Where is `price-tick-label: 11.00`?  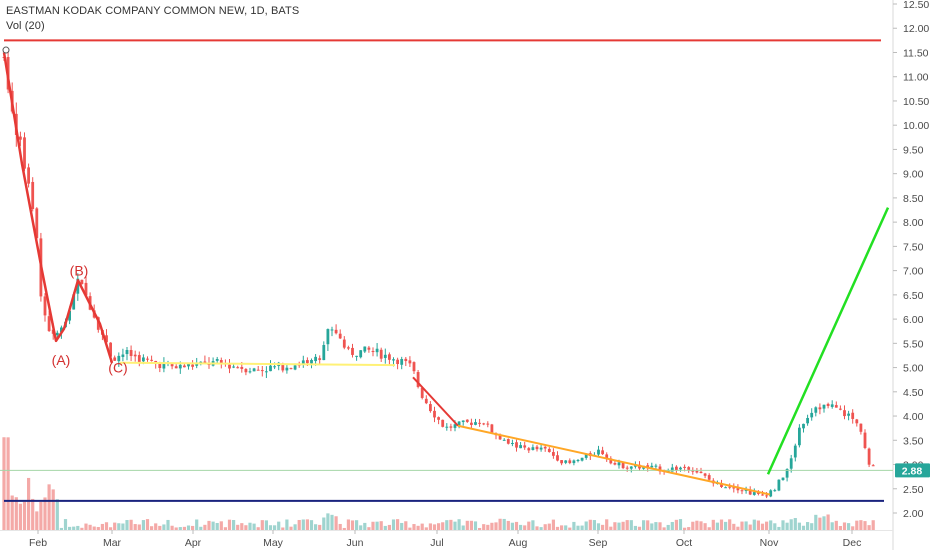 price-tick-label: 11.00 is located at coordinates (916, 78).